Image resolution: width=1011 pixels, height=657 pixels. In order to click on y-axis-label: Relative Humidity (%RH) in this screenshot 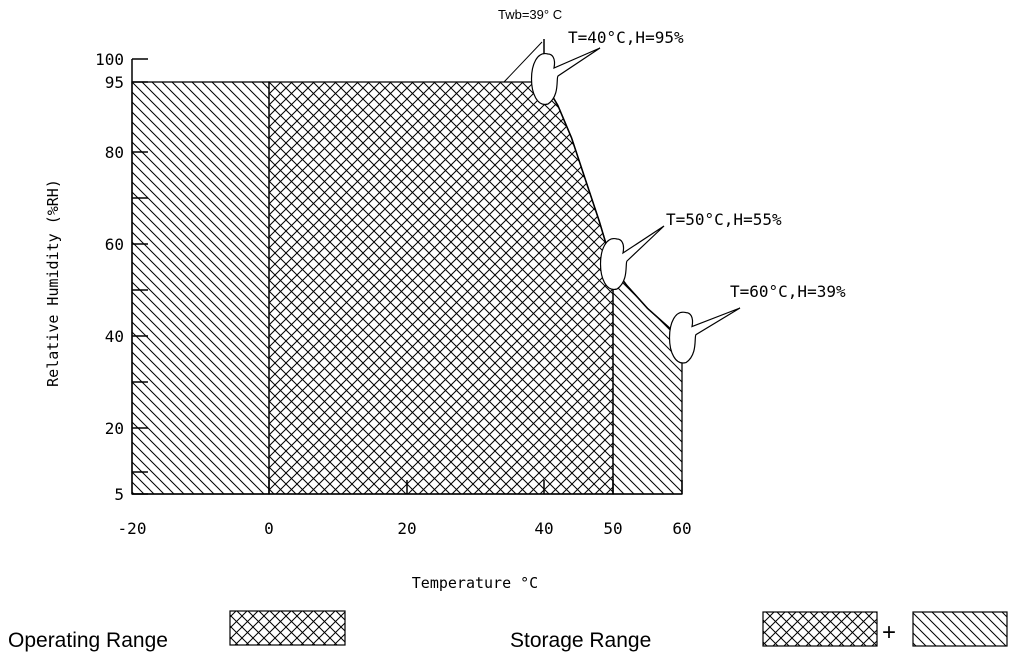, I will do `click(53, 283)`.